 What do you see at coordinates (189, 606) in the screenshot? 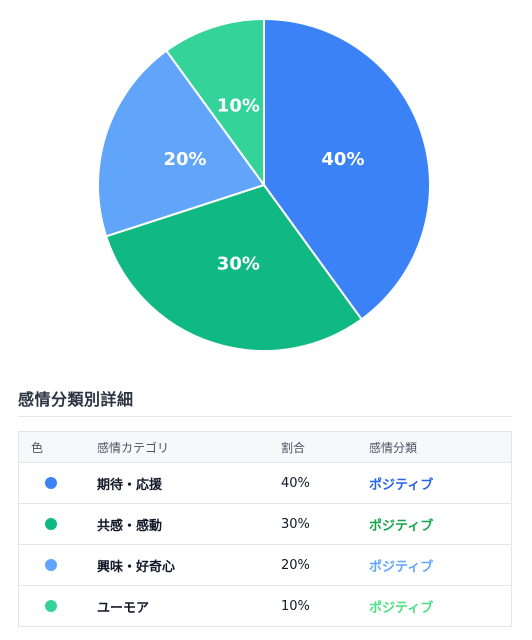
I see `category-cell: ユーモア` at bounding box center [189, 606].